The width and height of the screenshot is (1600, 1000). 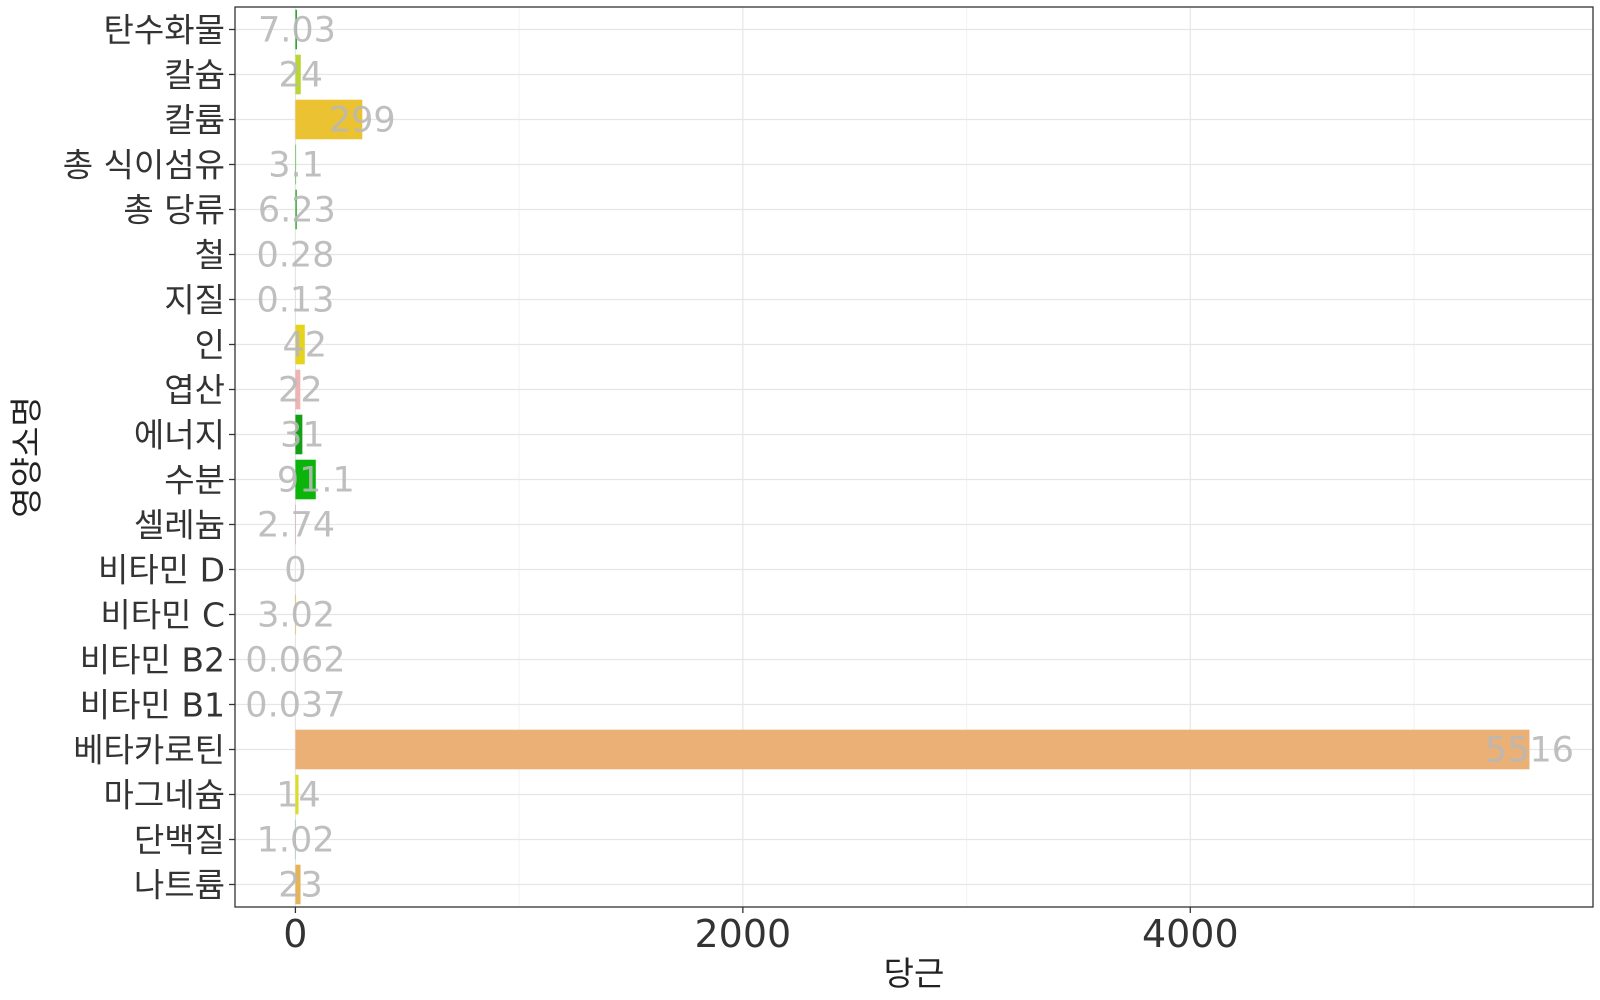 What do you see at coordinates (174, 210) in the screenshot?
I see `y-tick-label: 총 당류` at bounding box center [174, 210].